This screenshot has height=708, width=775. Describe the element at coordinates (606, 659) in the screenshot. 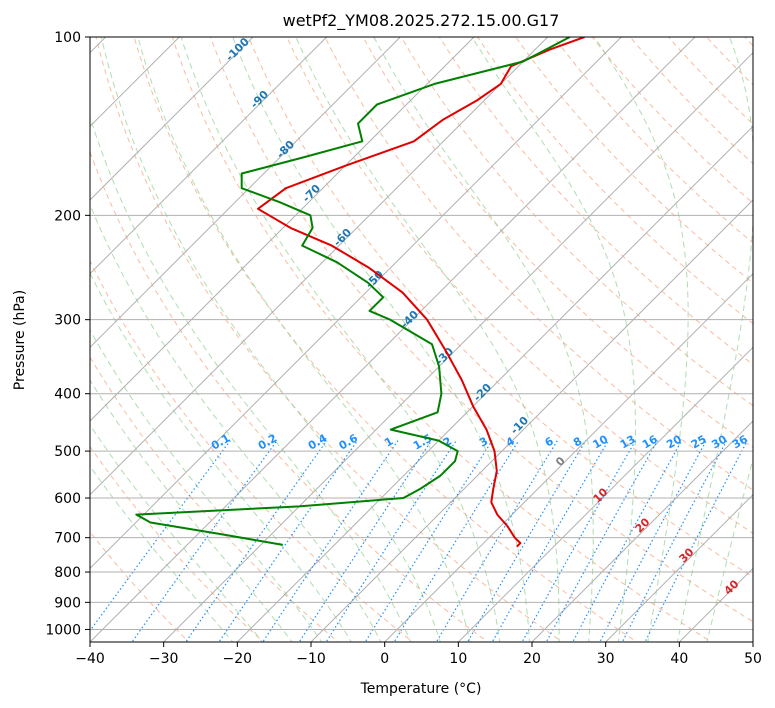

I see `x-tick-label: 30` at that location.